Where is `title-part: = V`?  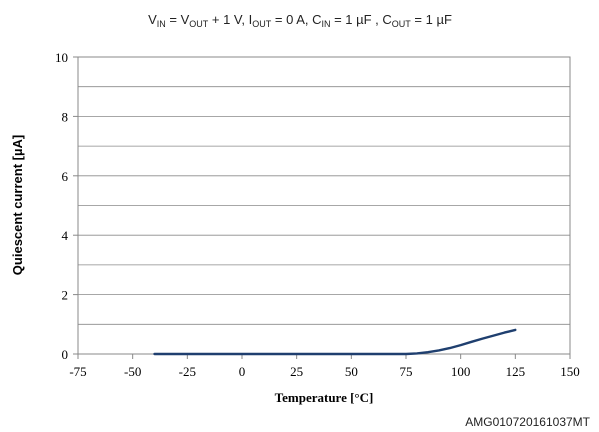 title-part: = V is located at coordinates (178, 19).